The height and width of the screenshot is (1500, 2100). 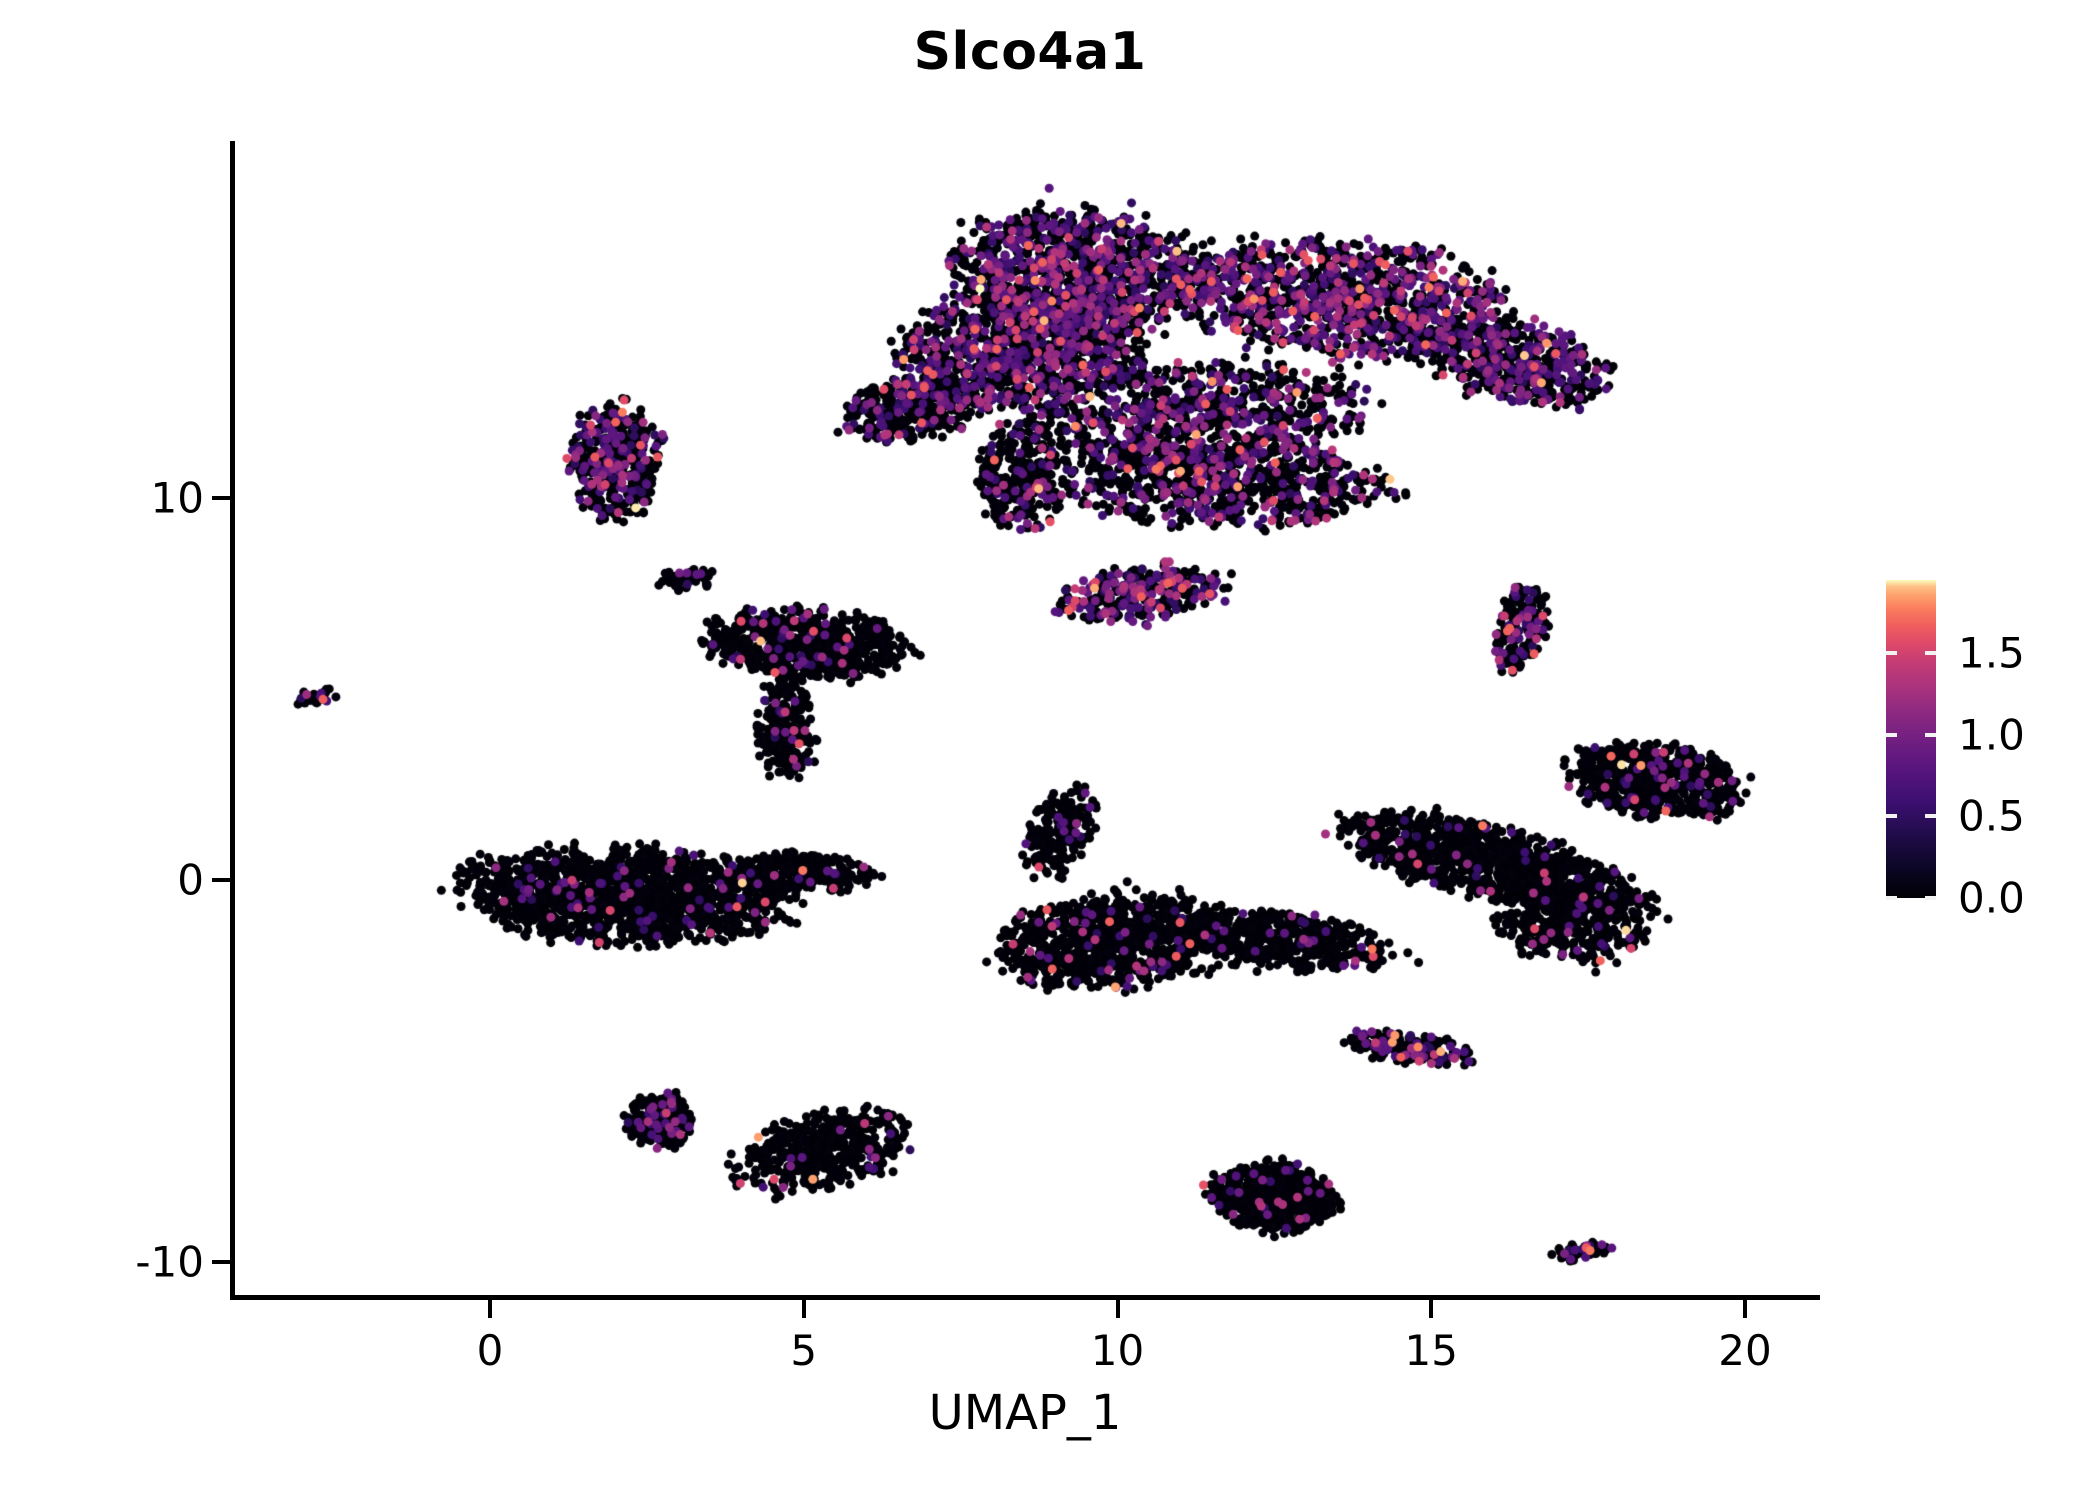 I want to click on colorbar-tick-label: 0.0, so click(x=1991, y=898).